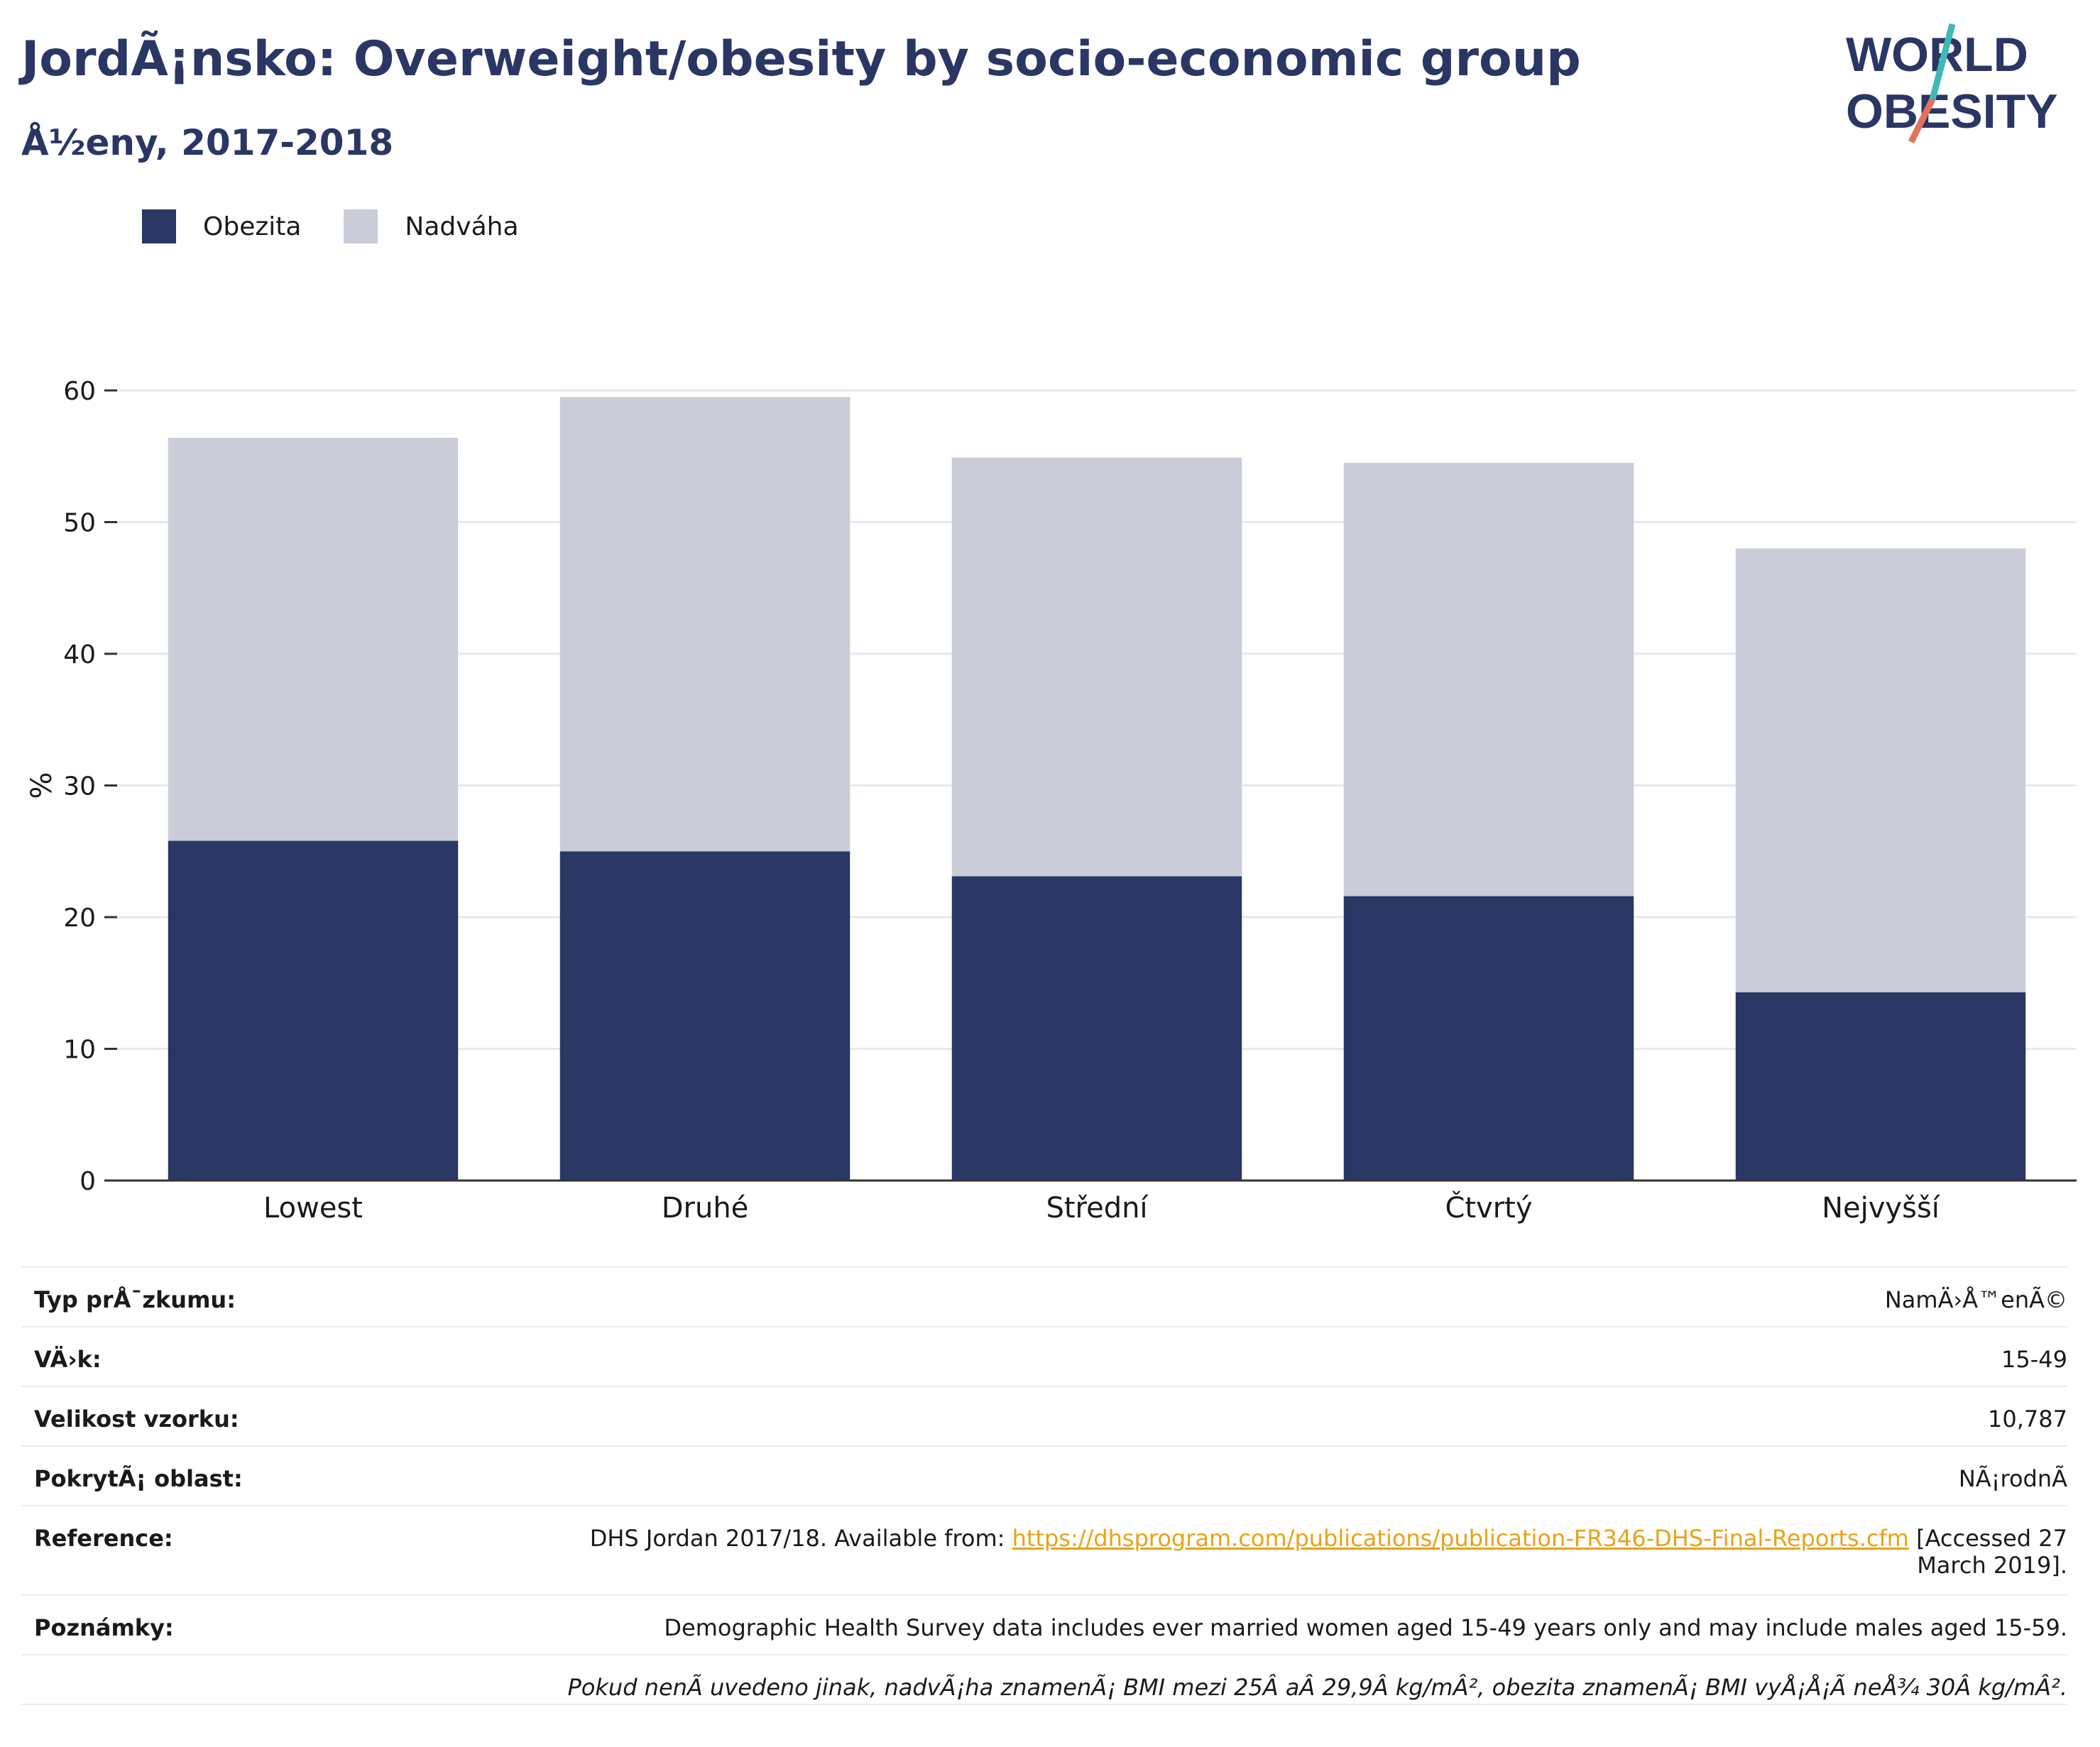  I want to click on x-tick-label: Lowest, so click(313, 1208).